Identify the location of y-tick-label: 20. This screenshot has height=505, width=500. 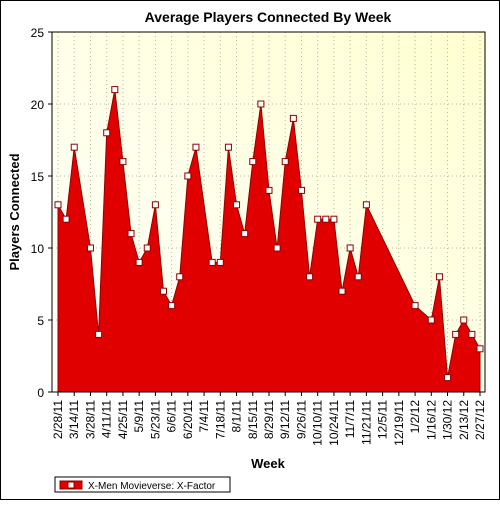
(38, 105).